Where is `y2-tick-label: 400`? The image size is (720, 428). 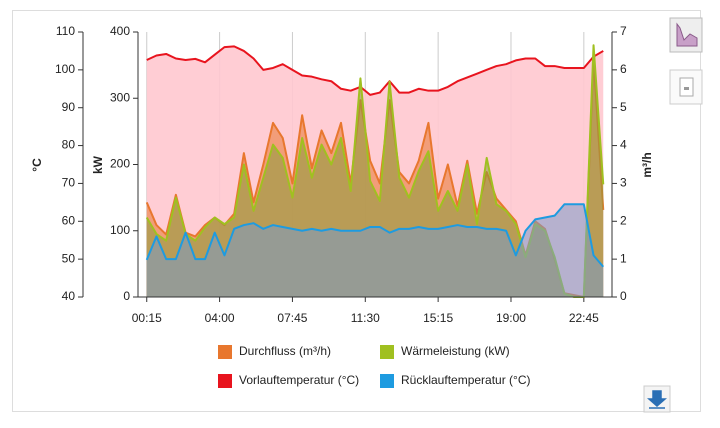
y2-tick-label: 400 is located at coordinates (120, 31).